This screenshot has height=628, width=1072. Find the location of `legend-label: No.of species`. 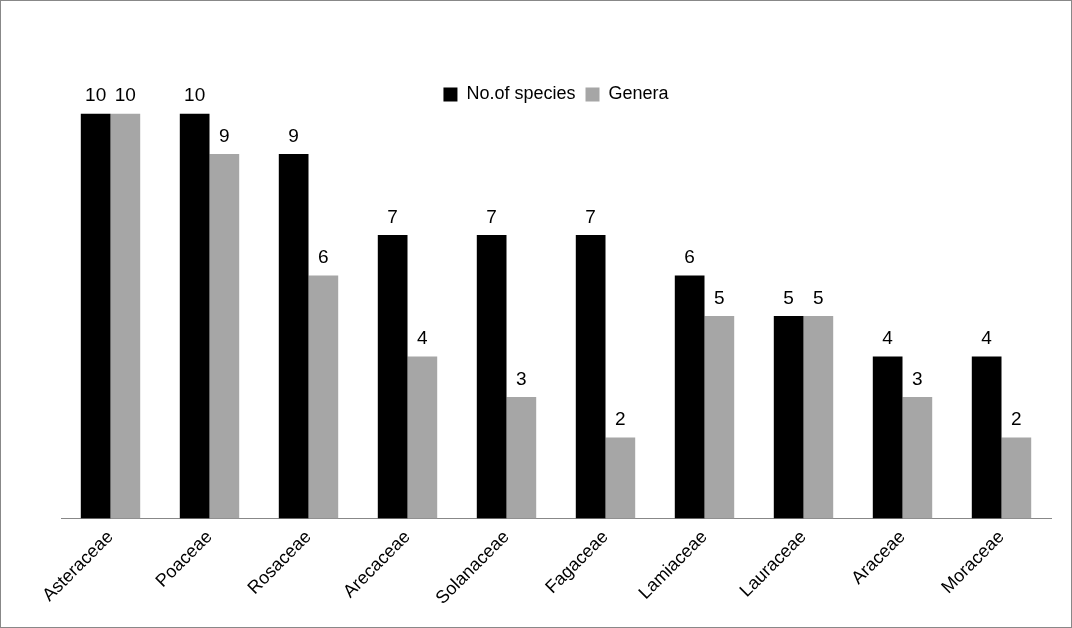

legend-label: No.of species is located at coordinates (521, 93).